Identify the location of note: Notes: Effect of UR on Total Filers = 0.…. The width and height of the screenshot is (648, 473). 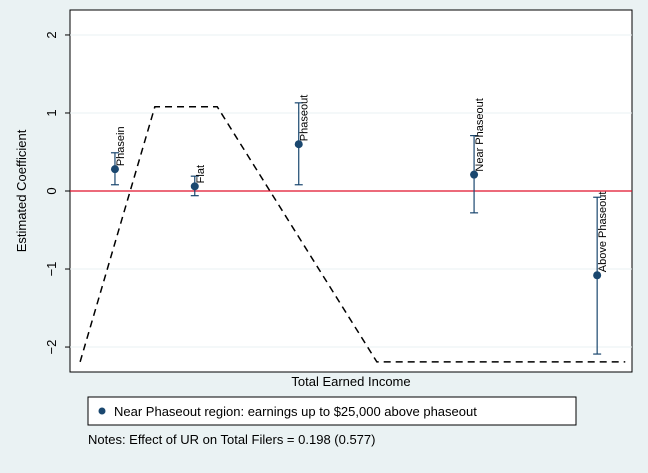
(231, 439).